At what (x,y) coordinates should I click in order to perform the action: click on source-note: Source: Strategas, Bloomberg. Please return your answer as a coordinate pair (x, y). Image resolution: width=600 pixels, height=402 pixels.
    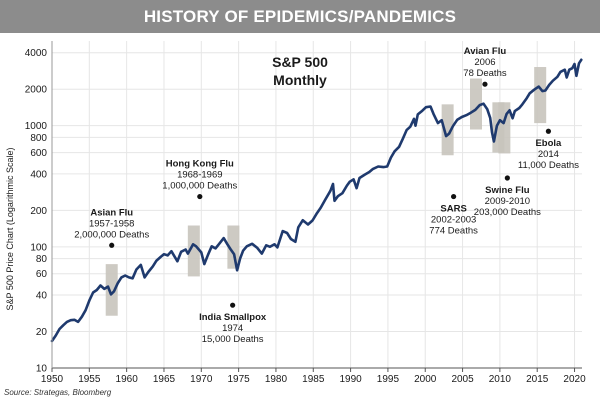
    Looking at the image, I should click on (58, 392).